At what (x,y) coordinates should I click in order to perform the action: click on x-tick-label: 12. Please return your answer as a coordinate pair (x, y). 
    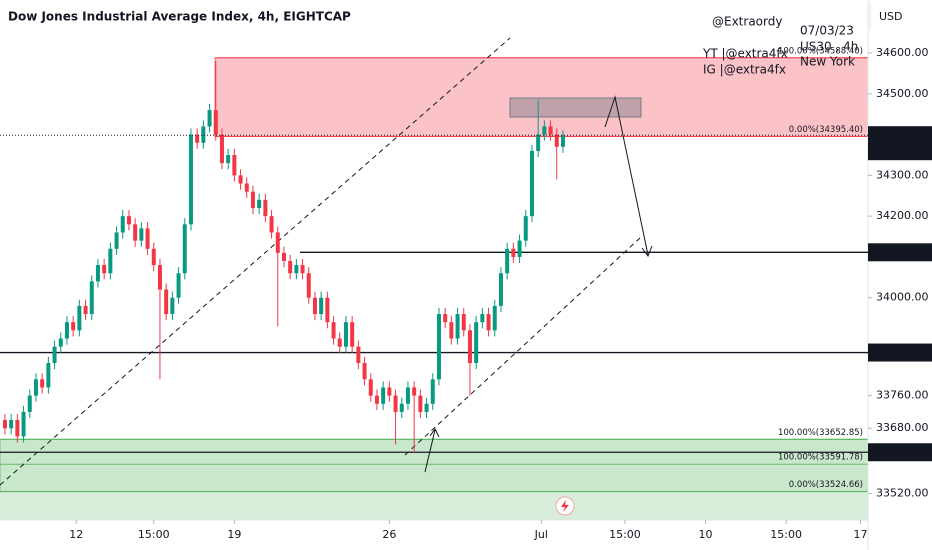
    Looking at the image, I should click on (76, 534).